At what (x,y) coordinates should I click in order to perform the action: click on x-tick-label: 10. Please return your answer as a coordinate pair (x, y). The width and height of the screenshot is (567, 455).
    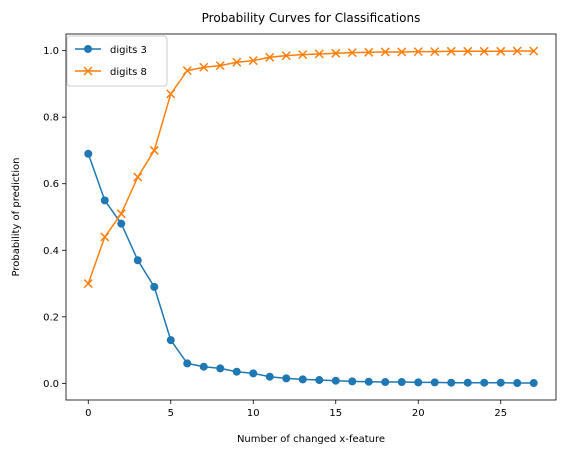
    Looking at the image, I should click on (253, 413).